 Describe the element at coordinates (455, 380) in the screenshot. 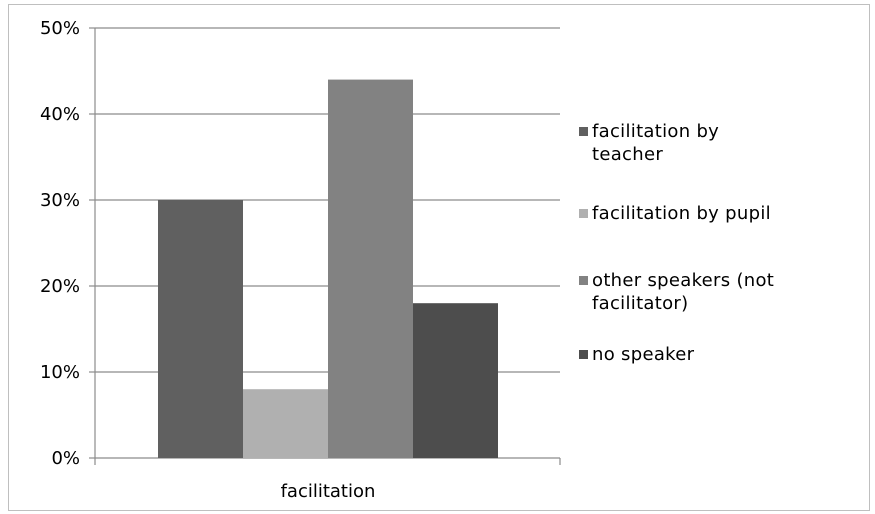

I see `bar-no-speaker` at that location.